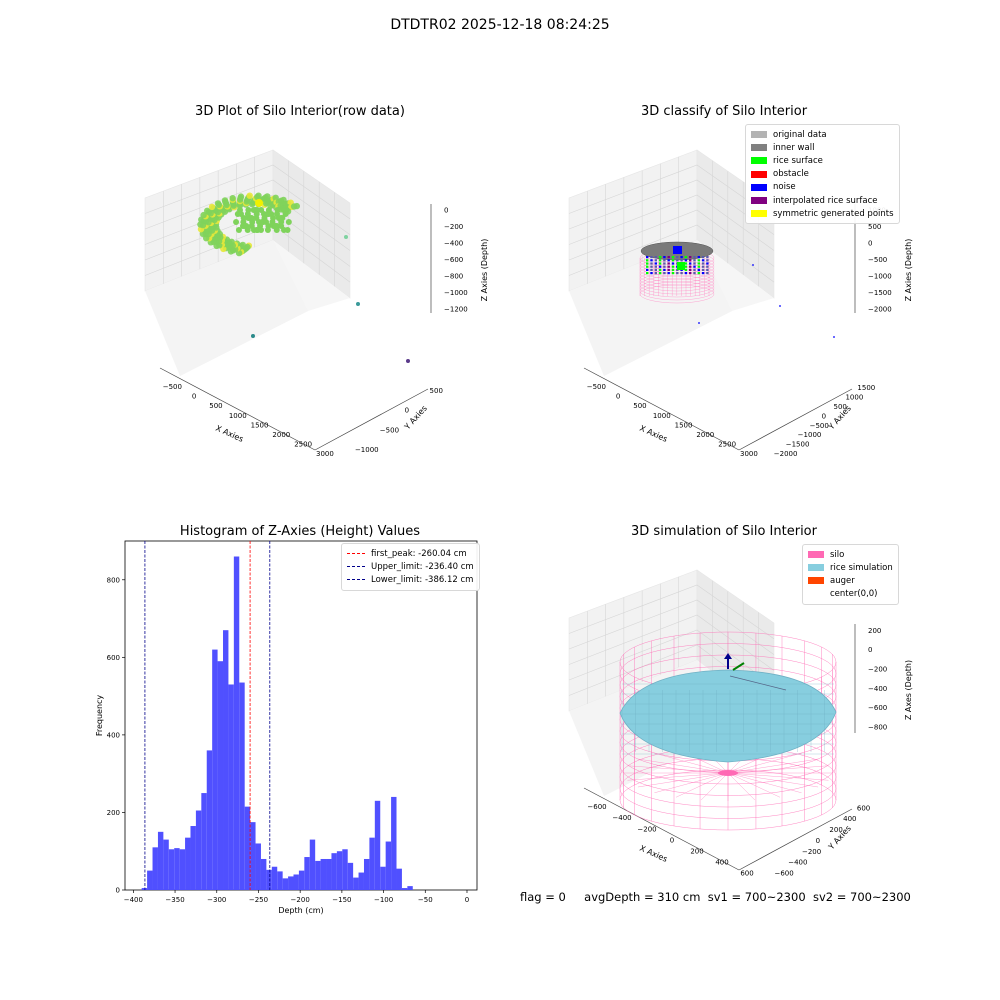 This screenshot has height=1000, width=1000. I want to click on p4-auger, so click(738, 666).